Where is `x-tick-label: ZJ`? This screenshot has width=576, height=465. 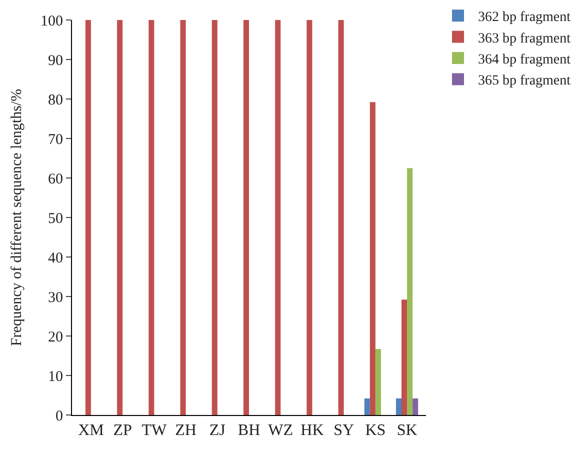 x-tick-label: ZJ is located at coordinates (217, 431).